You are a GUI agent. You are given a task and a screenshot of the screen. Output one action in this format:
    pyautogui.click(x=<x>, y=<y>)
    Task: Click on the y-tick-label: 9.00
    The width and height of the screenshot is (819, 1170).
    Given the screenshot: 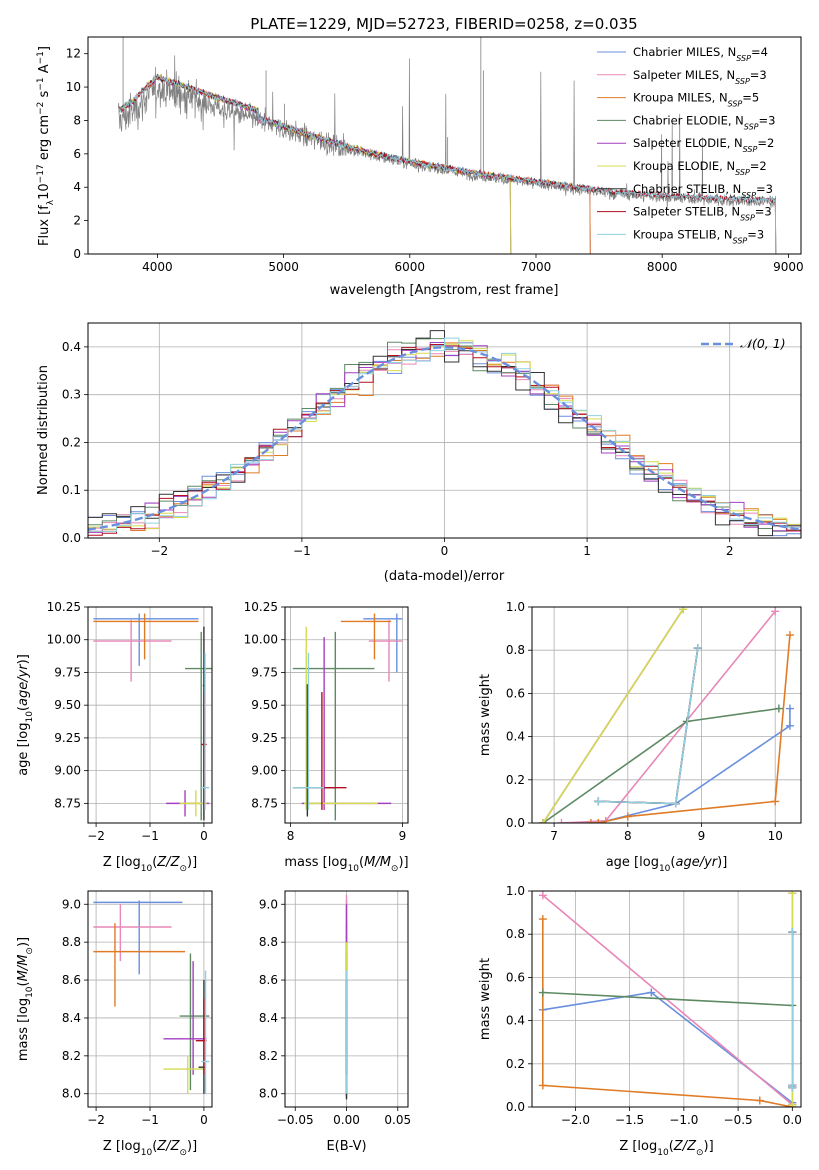 What is the action you would take?
    pyautogui.click(x=67, y=771)
    